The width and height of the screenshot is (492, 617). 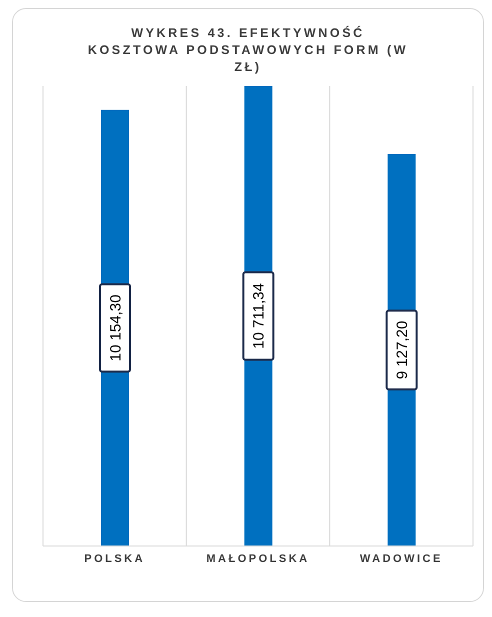 What do you see at coordinates (401, 558) in the screenshot?
I see `x-tick-label: WADOWICE` at bounding box center [401, 558].